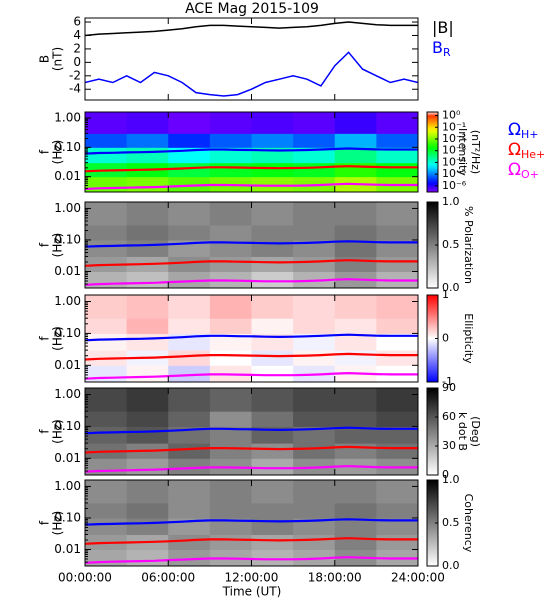  I want to click on colorbar-tick-label: 0.5, so click(451, 522).